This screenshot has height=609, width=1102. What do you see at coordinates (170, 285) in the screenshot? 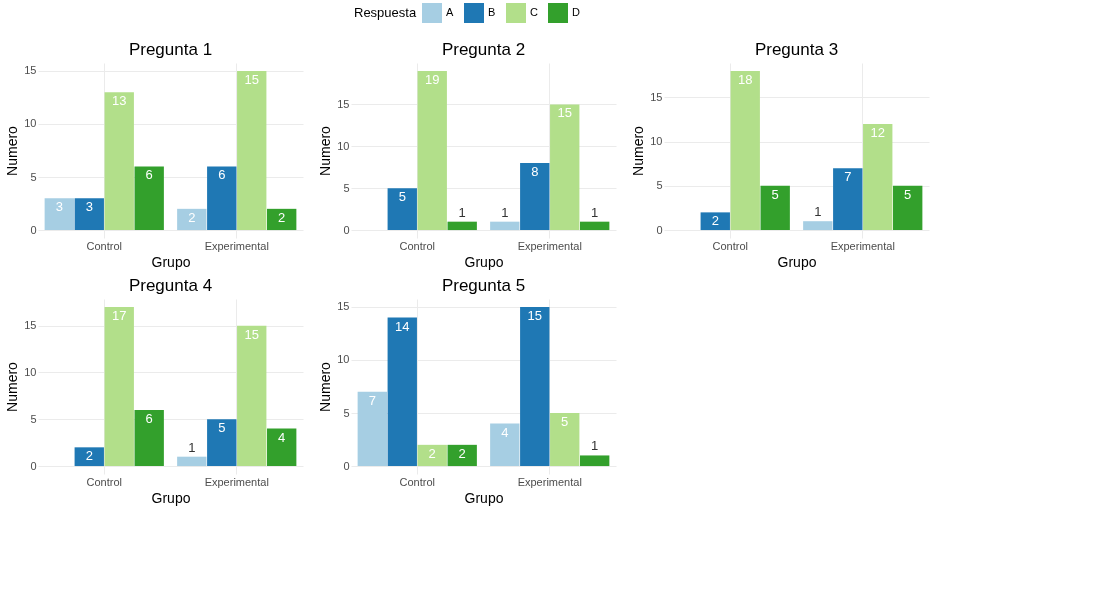
I see `chart-title: Pregunta 4` at bounding box center [170, 285].